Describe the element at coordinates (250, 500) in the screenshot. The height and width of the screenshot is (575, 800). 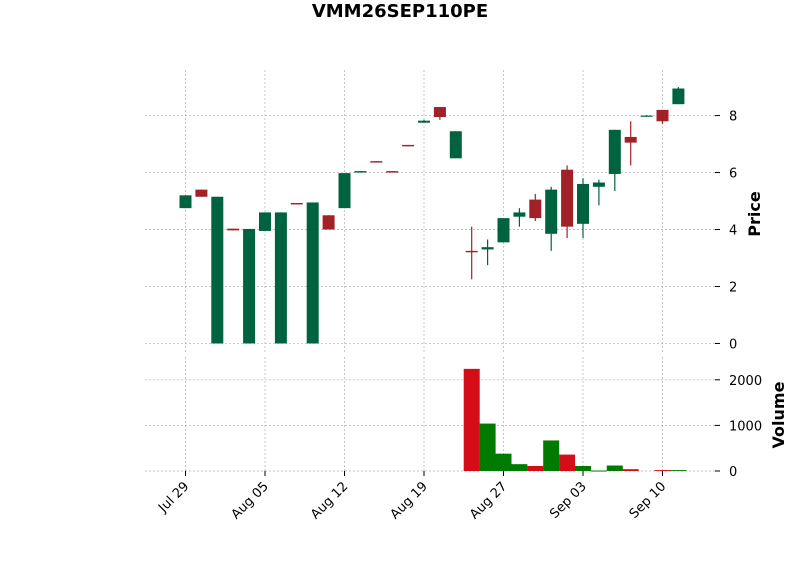
I see `x-tick-label: Aug 05` at that location.